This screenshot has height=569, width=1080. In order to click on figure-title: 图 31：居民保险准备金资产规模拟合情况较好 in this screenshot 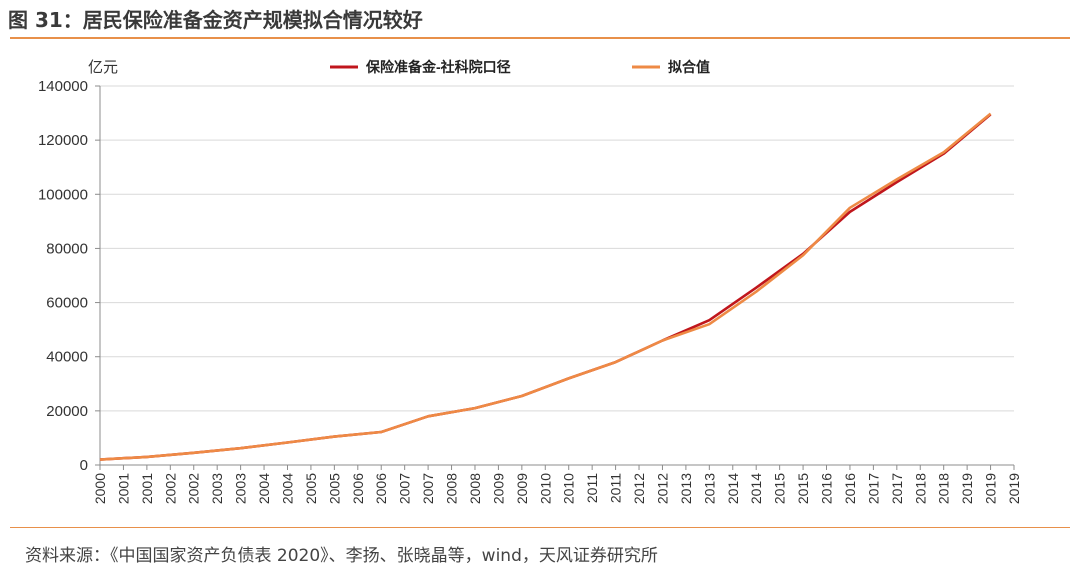, I will do `click(215, 20)`.